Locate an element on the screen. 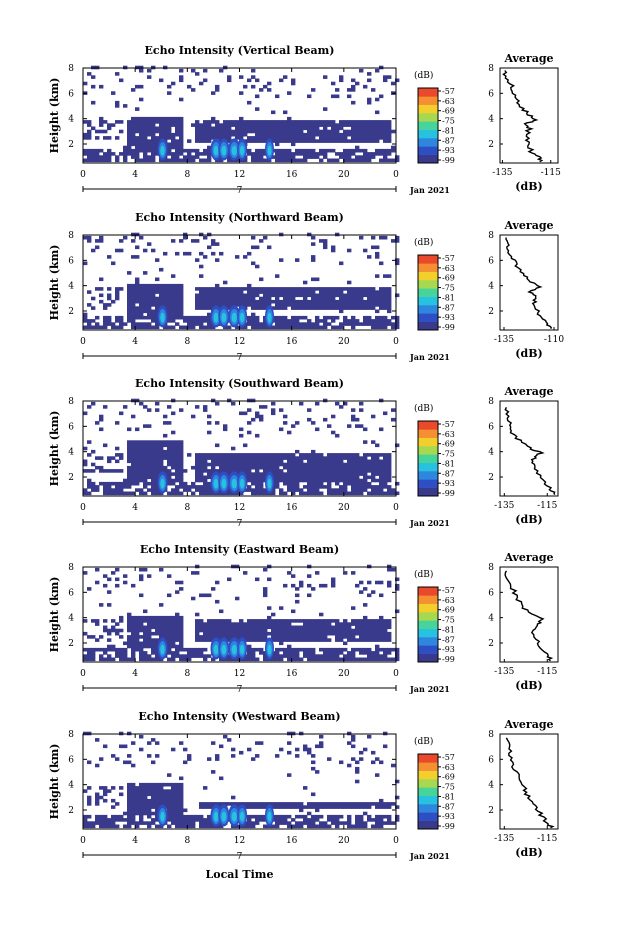  y-tick-label: 2 is located at coordinates (71, 145).